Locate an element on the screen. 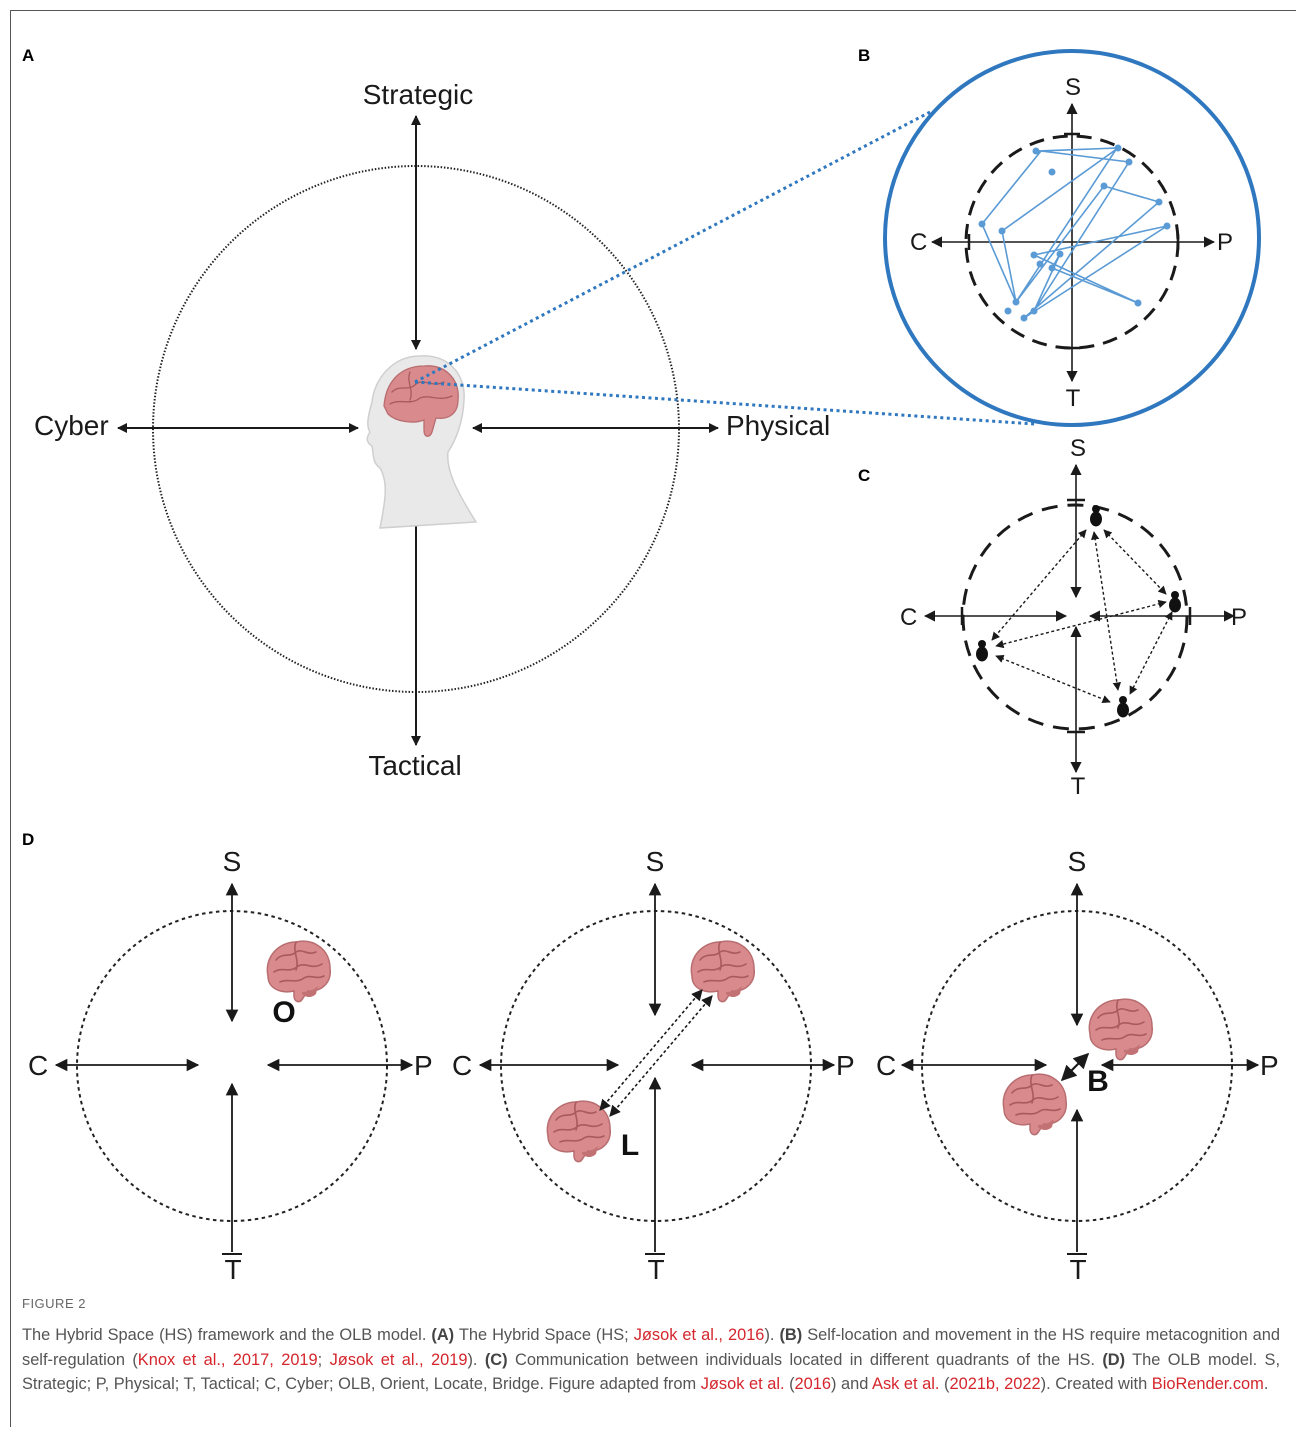  communication-arrows is located at coordinates (1082, 616).